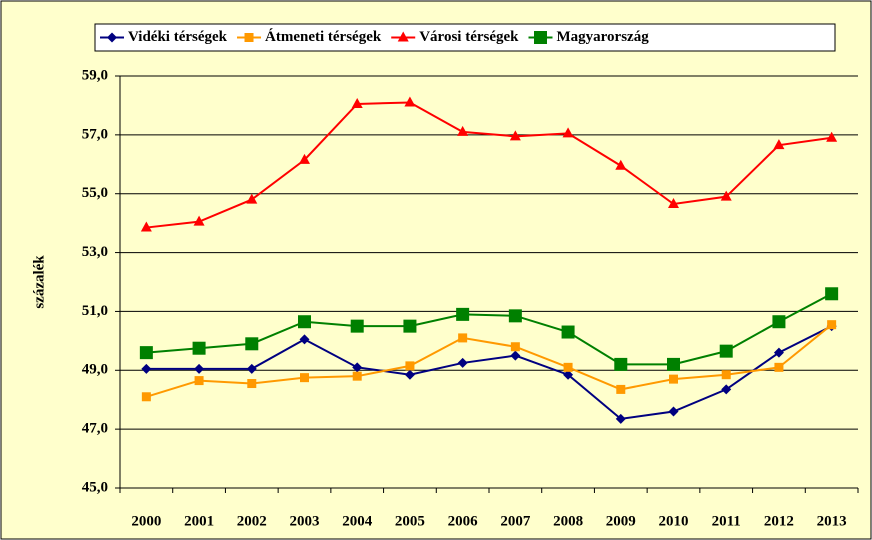  What do you see at coordinates (95, 75) in the screenshot?
I see `y-tick-label: 59,0` at bounding box center [95, 75].